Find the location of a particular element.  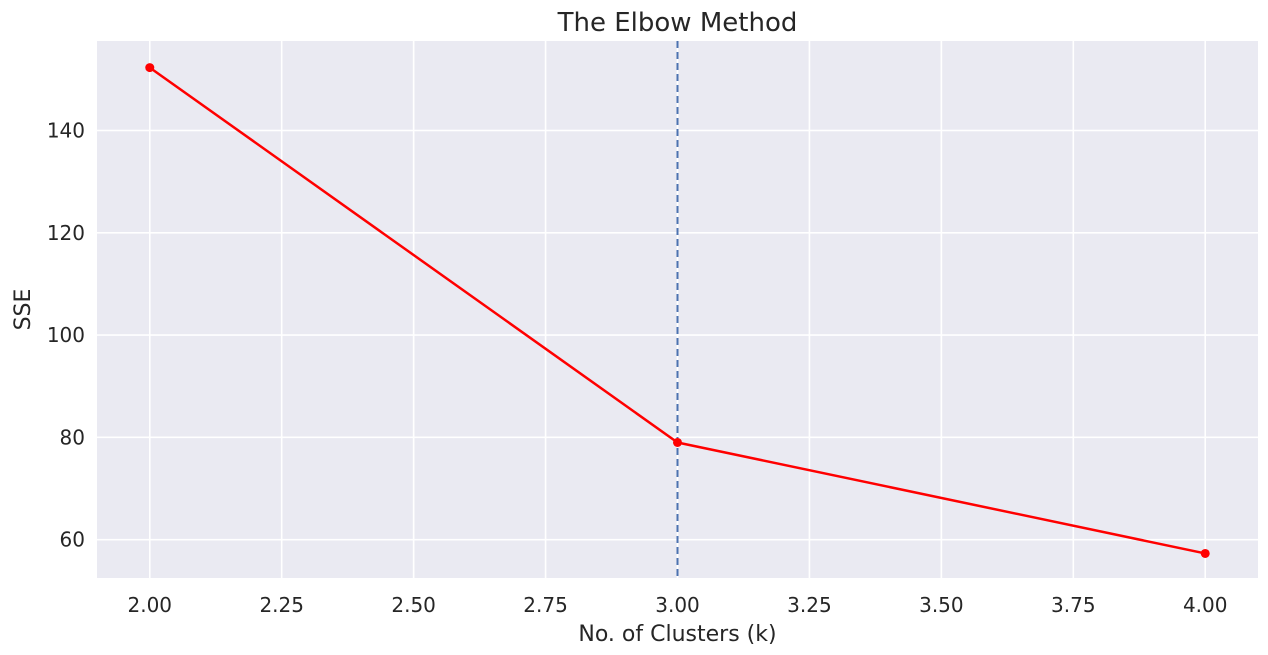

x-tick-labels: 2.00 2.25 2.50 2.75 3.00 3.25 3.50 3.75 4.00 is located at coordinates (678, 605).